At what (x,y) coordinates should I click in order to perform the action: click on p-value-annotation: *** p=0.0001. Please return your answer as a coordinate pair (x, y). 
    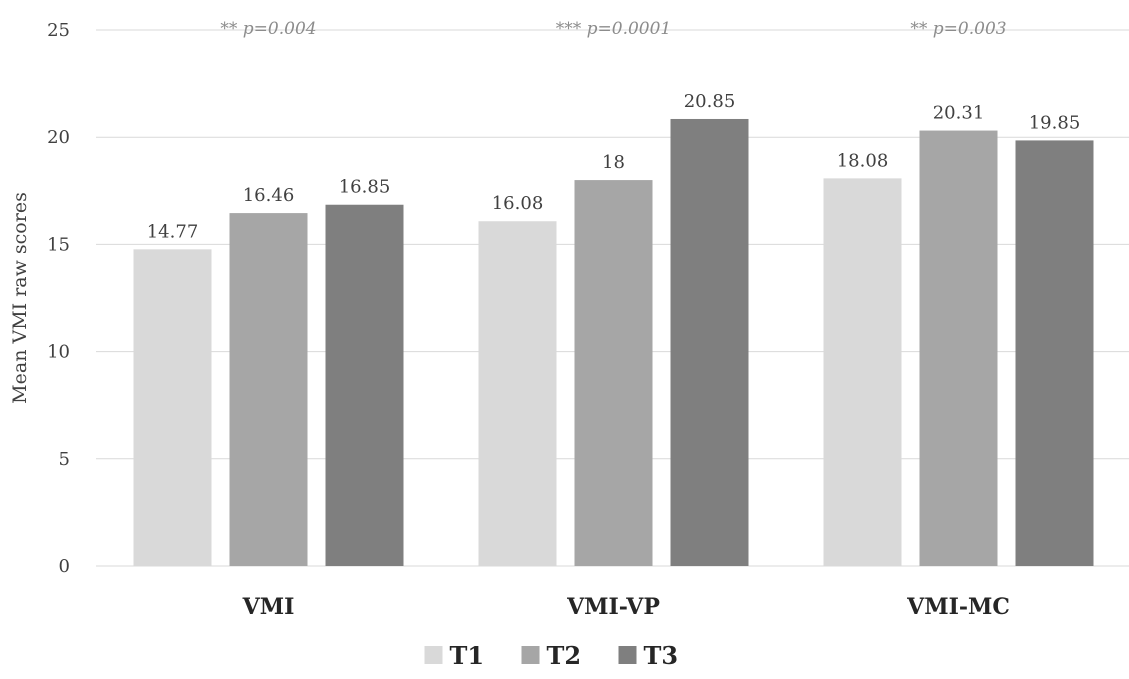
    Looking at the image, I should click on (614, 29).